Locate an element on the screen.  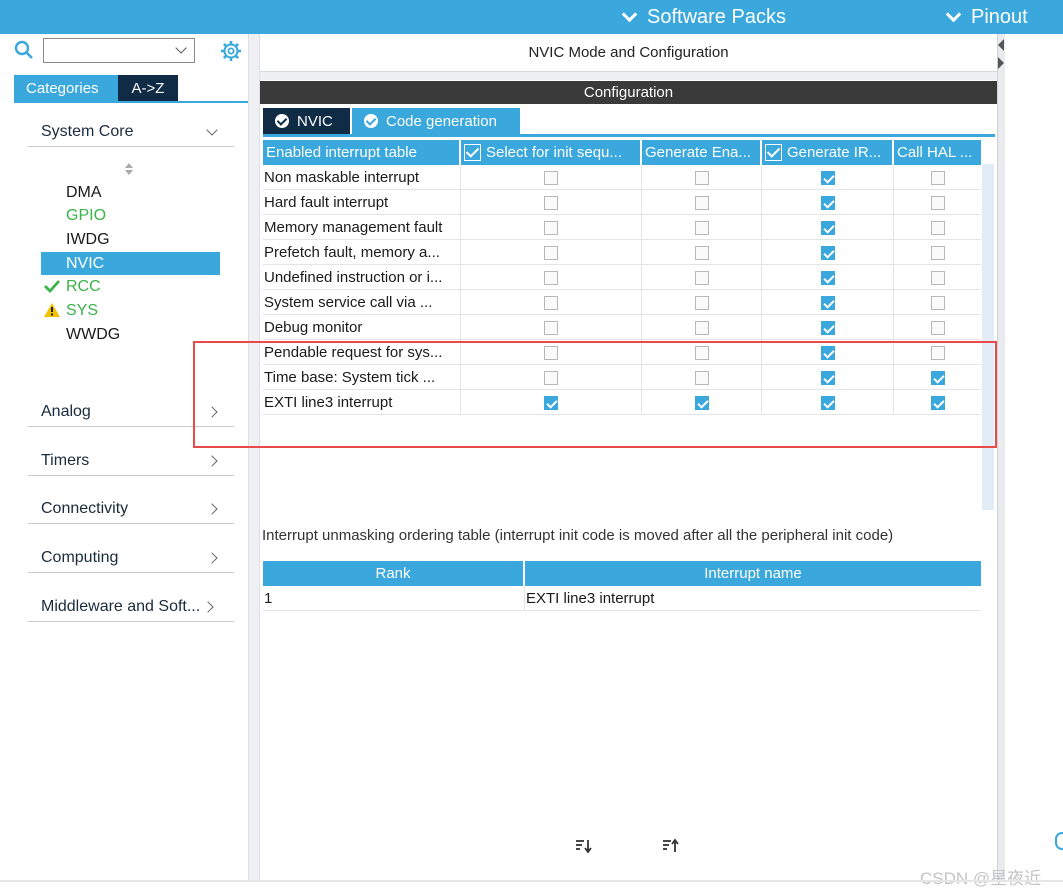
table-row: 1 EXTI line3 interrupt is located at coordinates (622, 598).